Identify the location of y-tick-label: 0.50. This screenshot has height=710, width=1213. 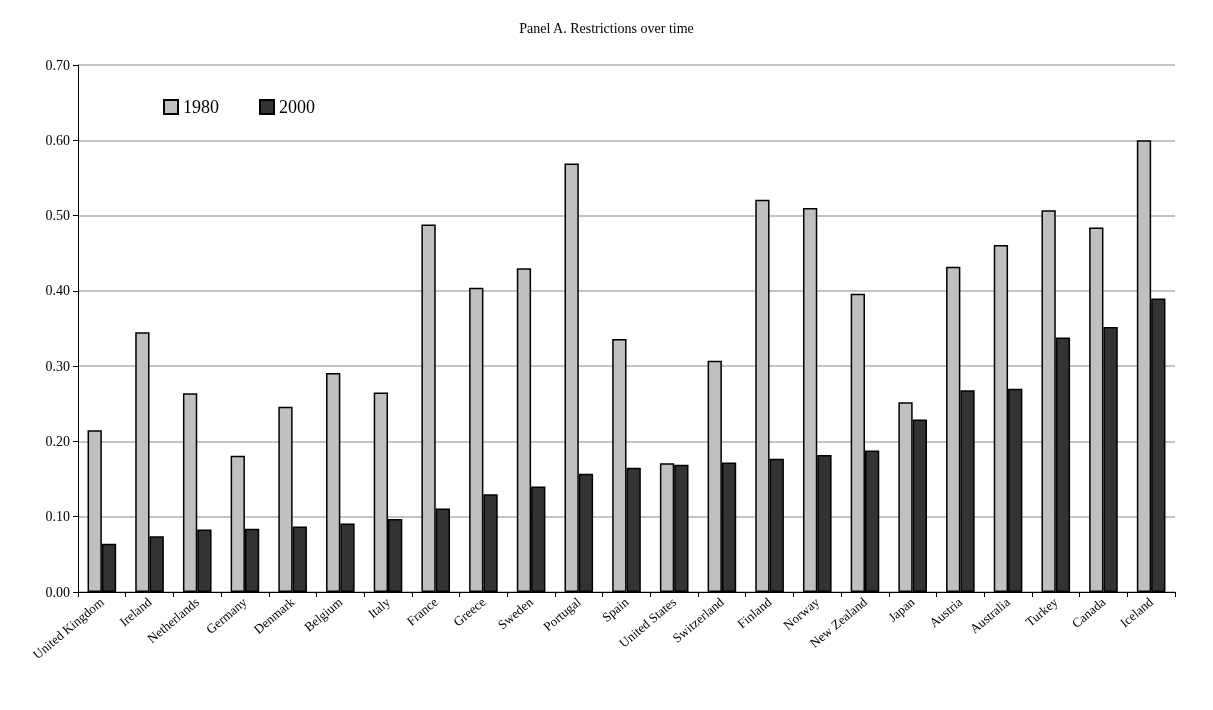
(57, 216).